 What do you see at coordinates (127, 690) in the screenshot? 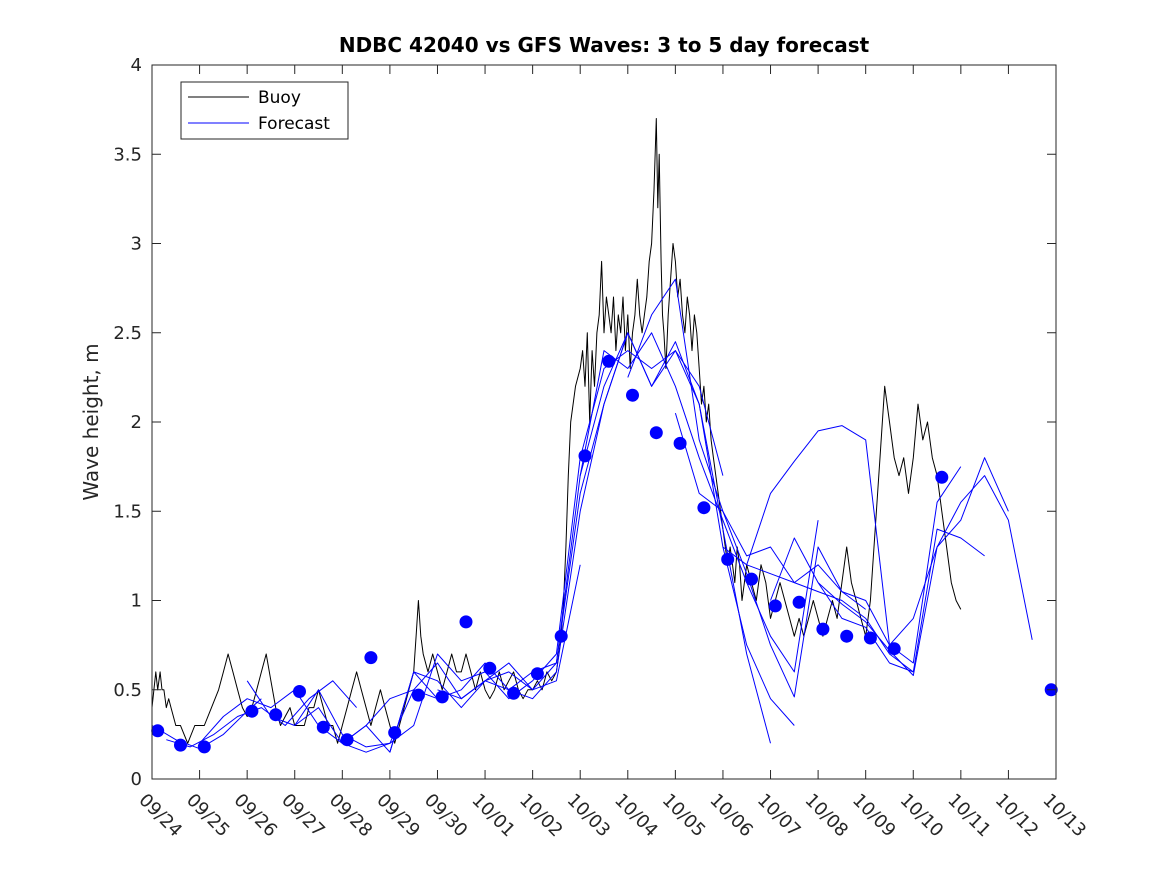
I see `y-tick-label: 0.5` at bounding box center [127, 690].